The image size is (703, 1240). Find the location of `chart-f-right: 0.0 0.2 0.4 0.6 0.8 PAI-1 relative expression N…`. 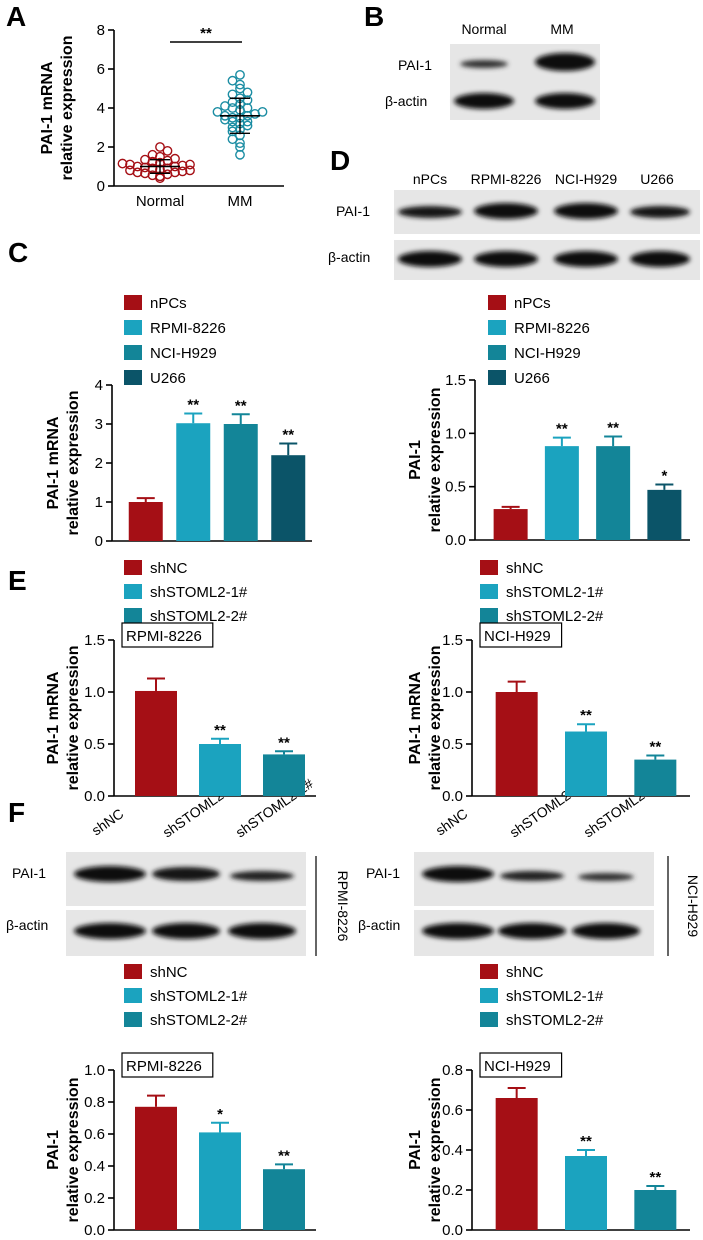

chart-f-right: 0.0 0.2 0.4 0.6 0.8 PAI-1 relative expression N… is located at coordinates (548, 1145).